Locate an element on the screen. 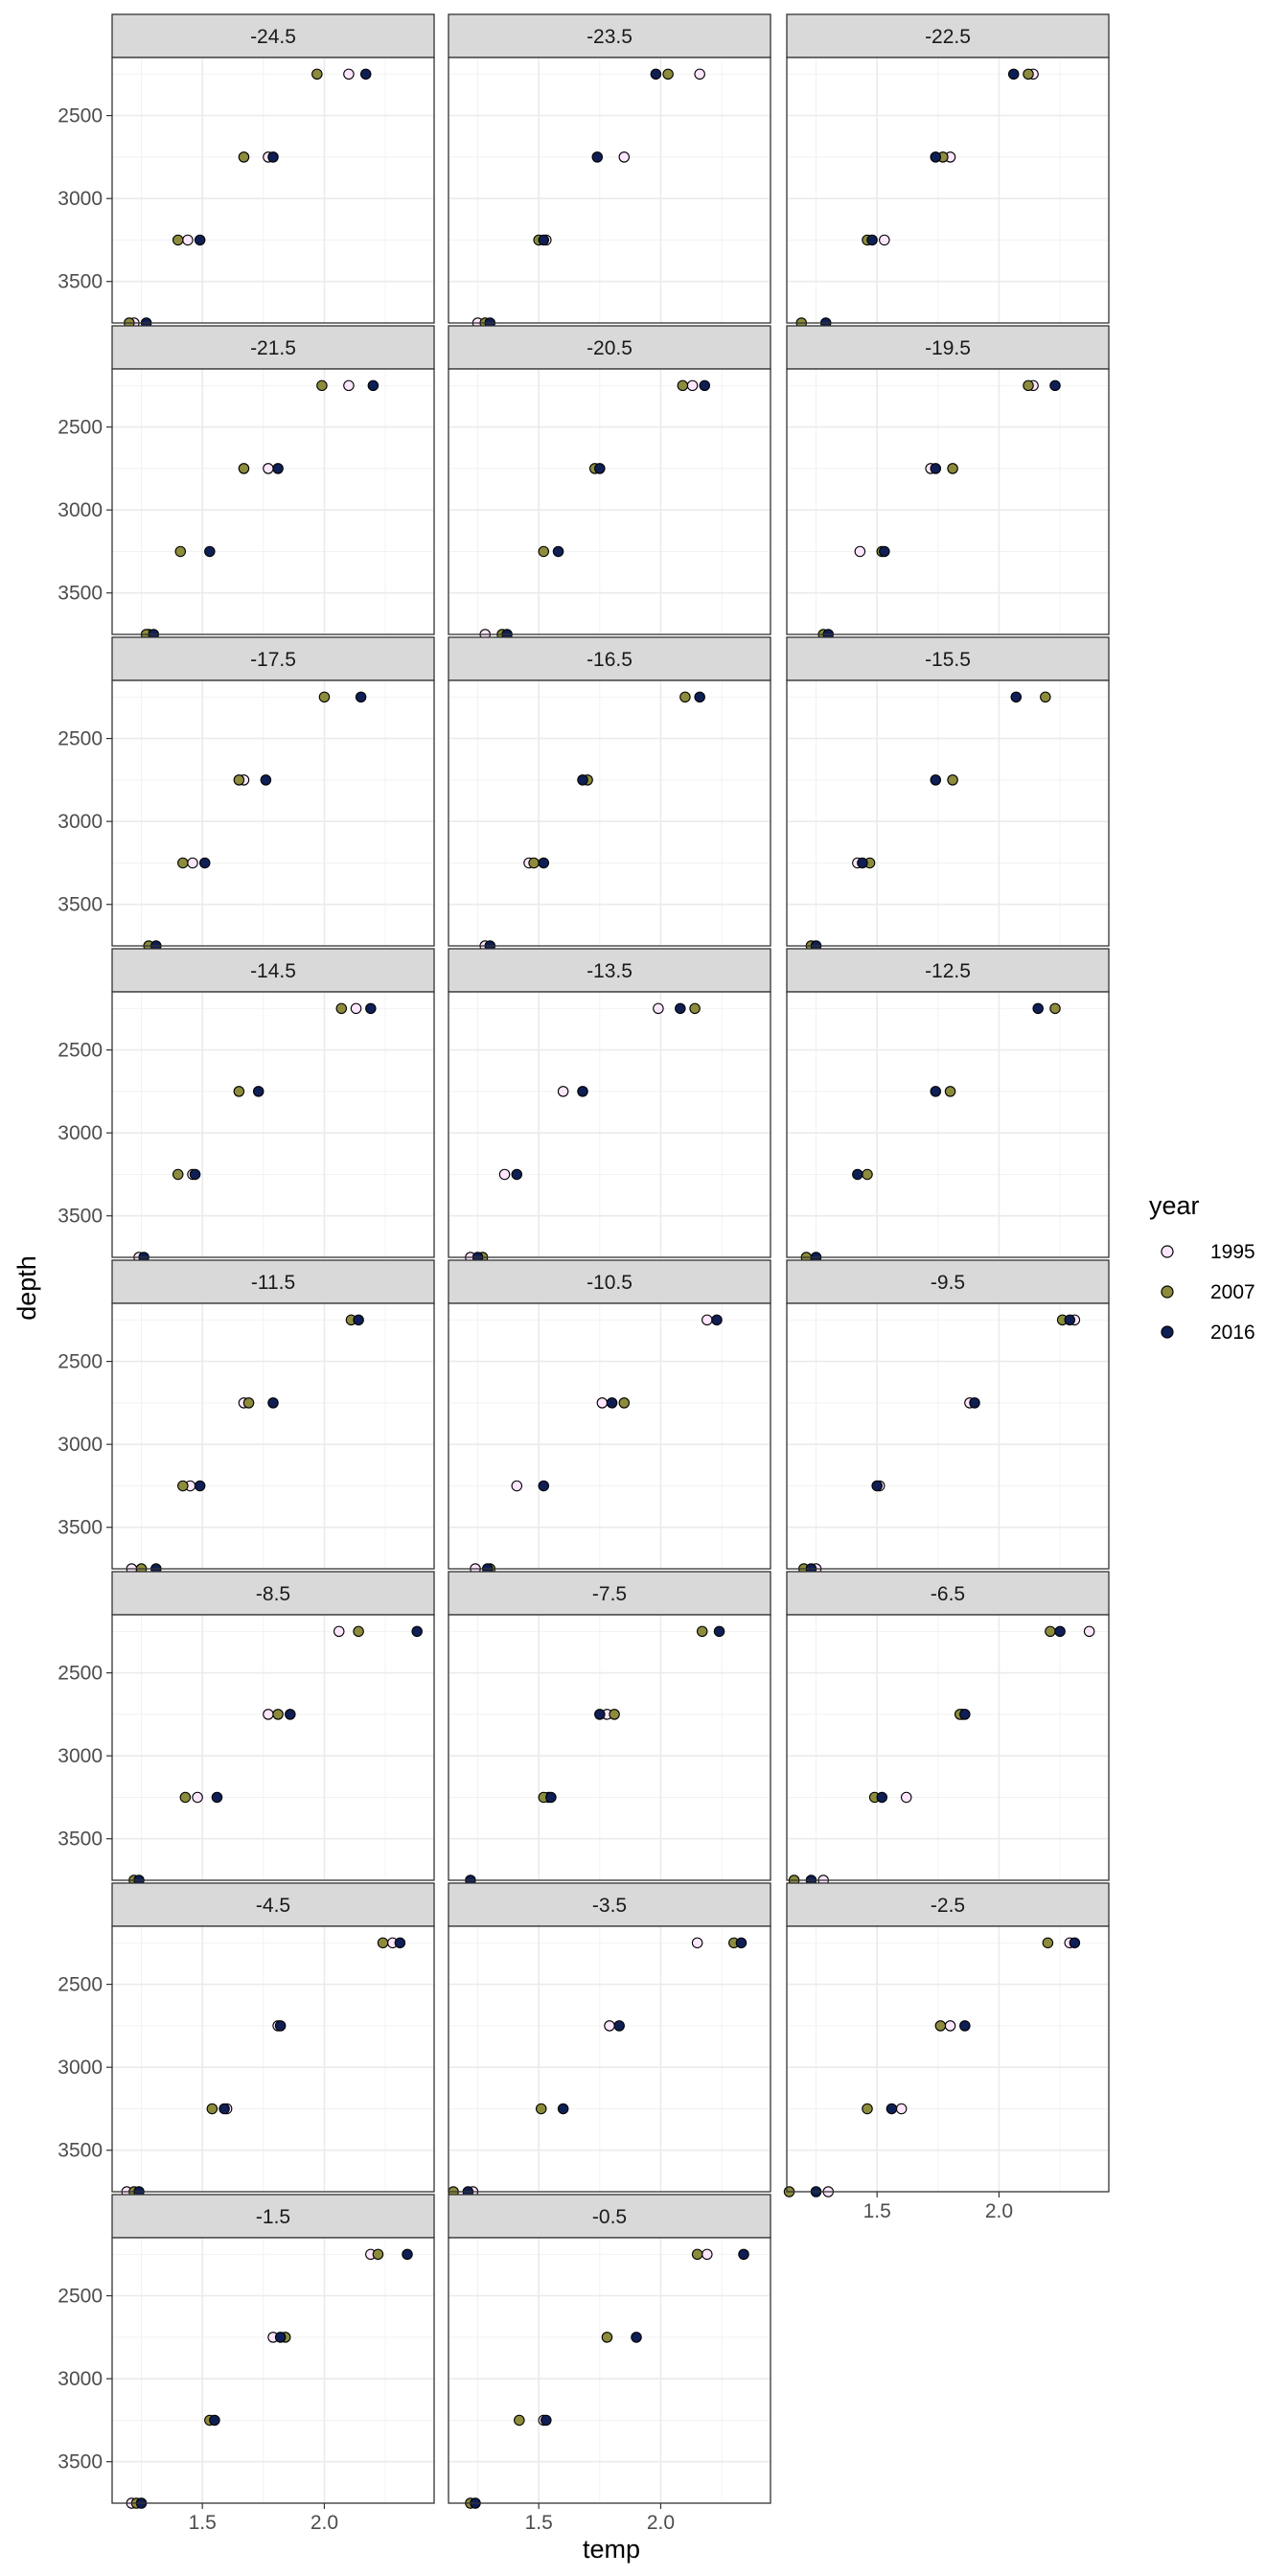 The image size is (1288, 2576). facet-panel: -22.5 is located at coordinates (948, 171).